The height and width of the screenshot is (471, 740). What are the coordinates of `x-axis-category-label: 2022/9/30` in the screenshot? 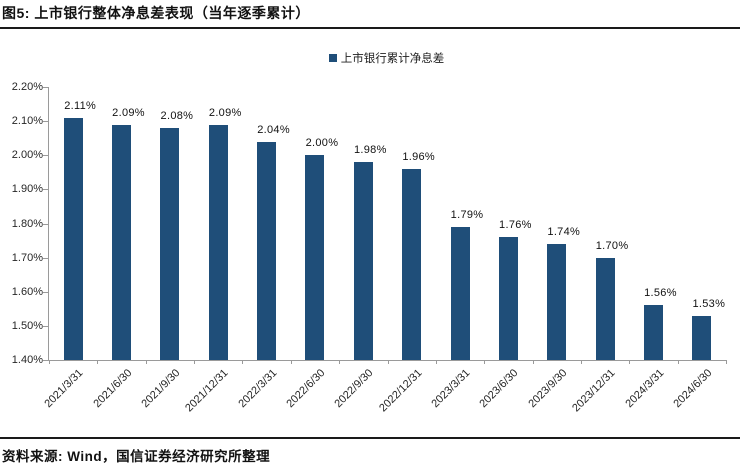 It's located at (354, 389).